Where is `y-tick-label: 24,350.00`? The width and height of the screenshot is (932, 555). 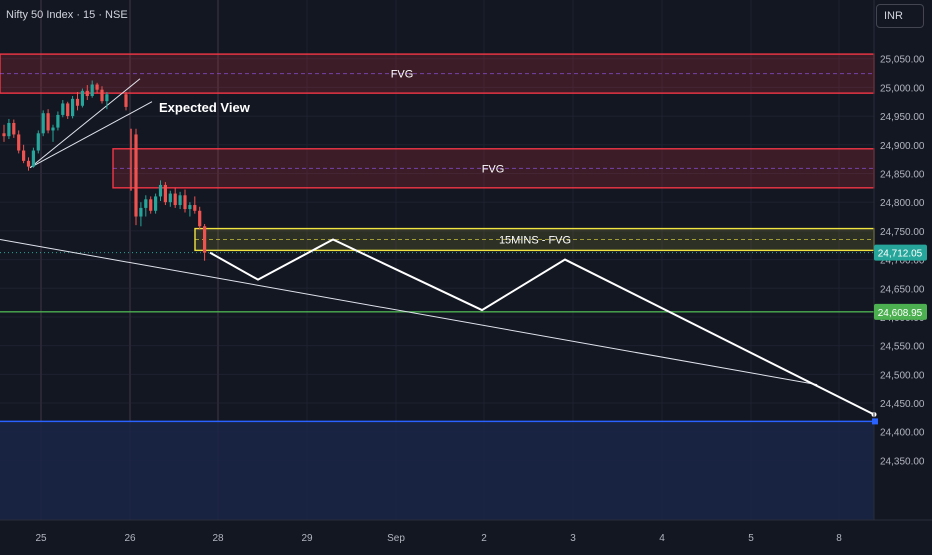 y-tick-label: 24,350.00 is located at coordinates (902, 461).